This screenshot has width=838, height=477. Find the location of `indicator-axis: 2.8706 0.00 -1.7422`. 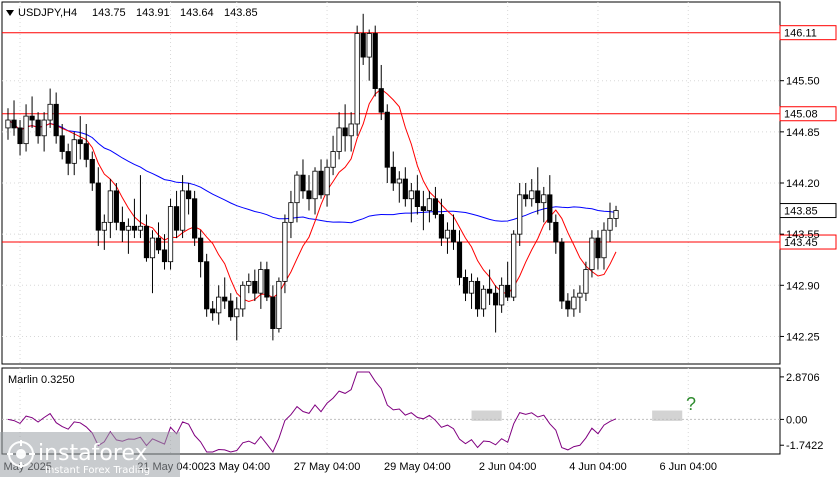

indicator-axis: 2.8706 0.00 -1.7422 is located at coordinates (801, 412).